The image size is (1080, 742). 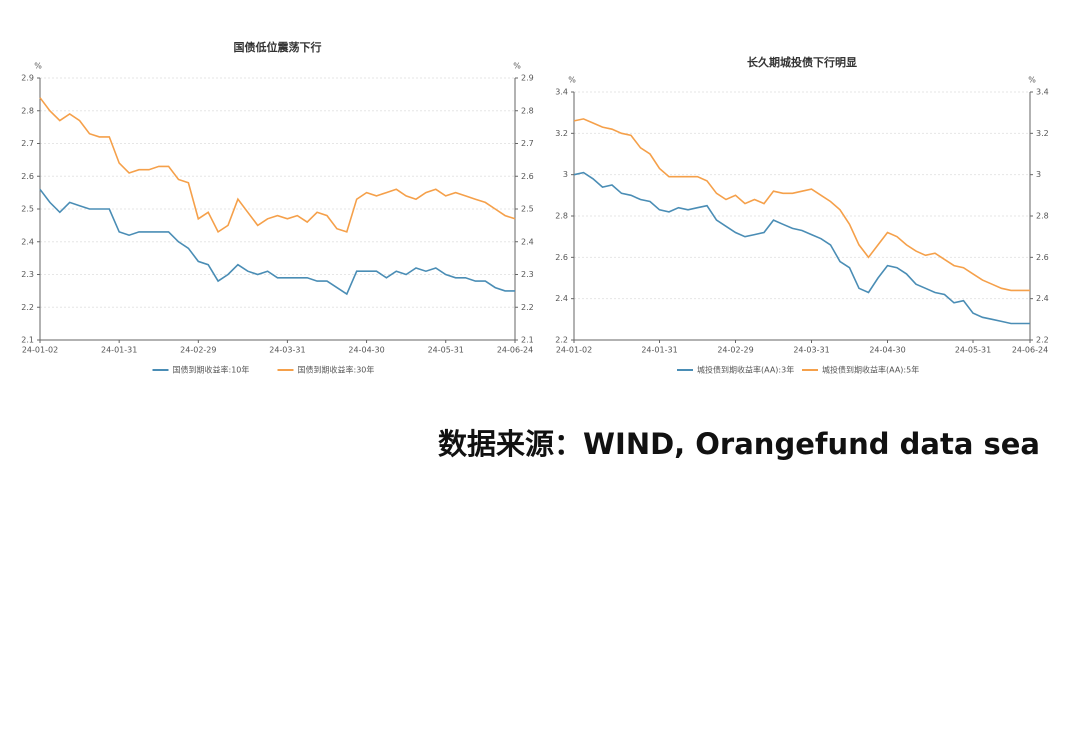 What do you see at coordinates (565, 174) in the screenshot?
I see `y-tick-label: 3` at bounding box center [565, 174].